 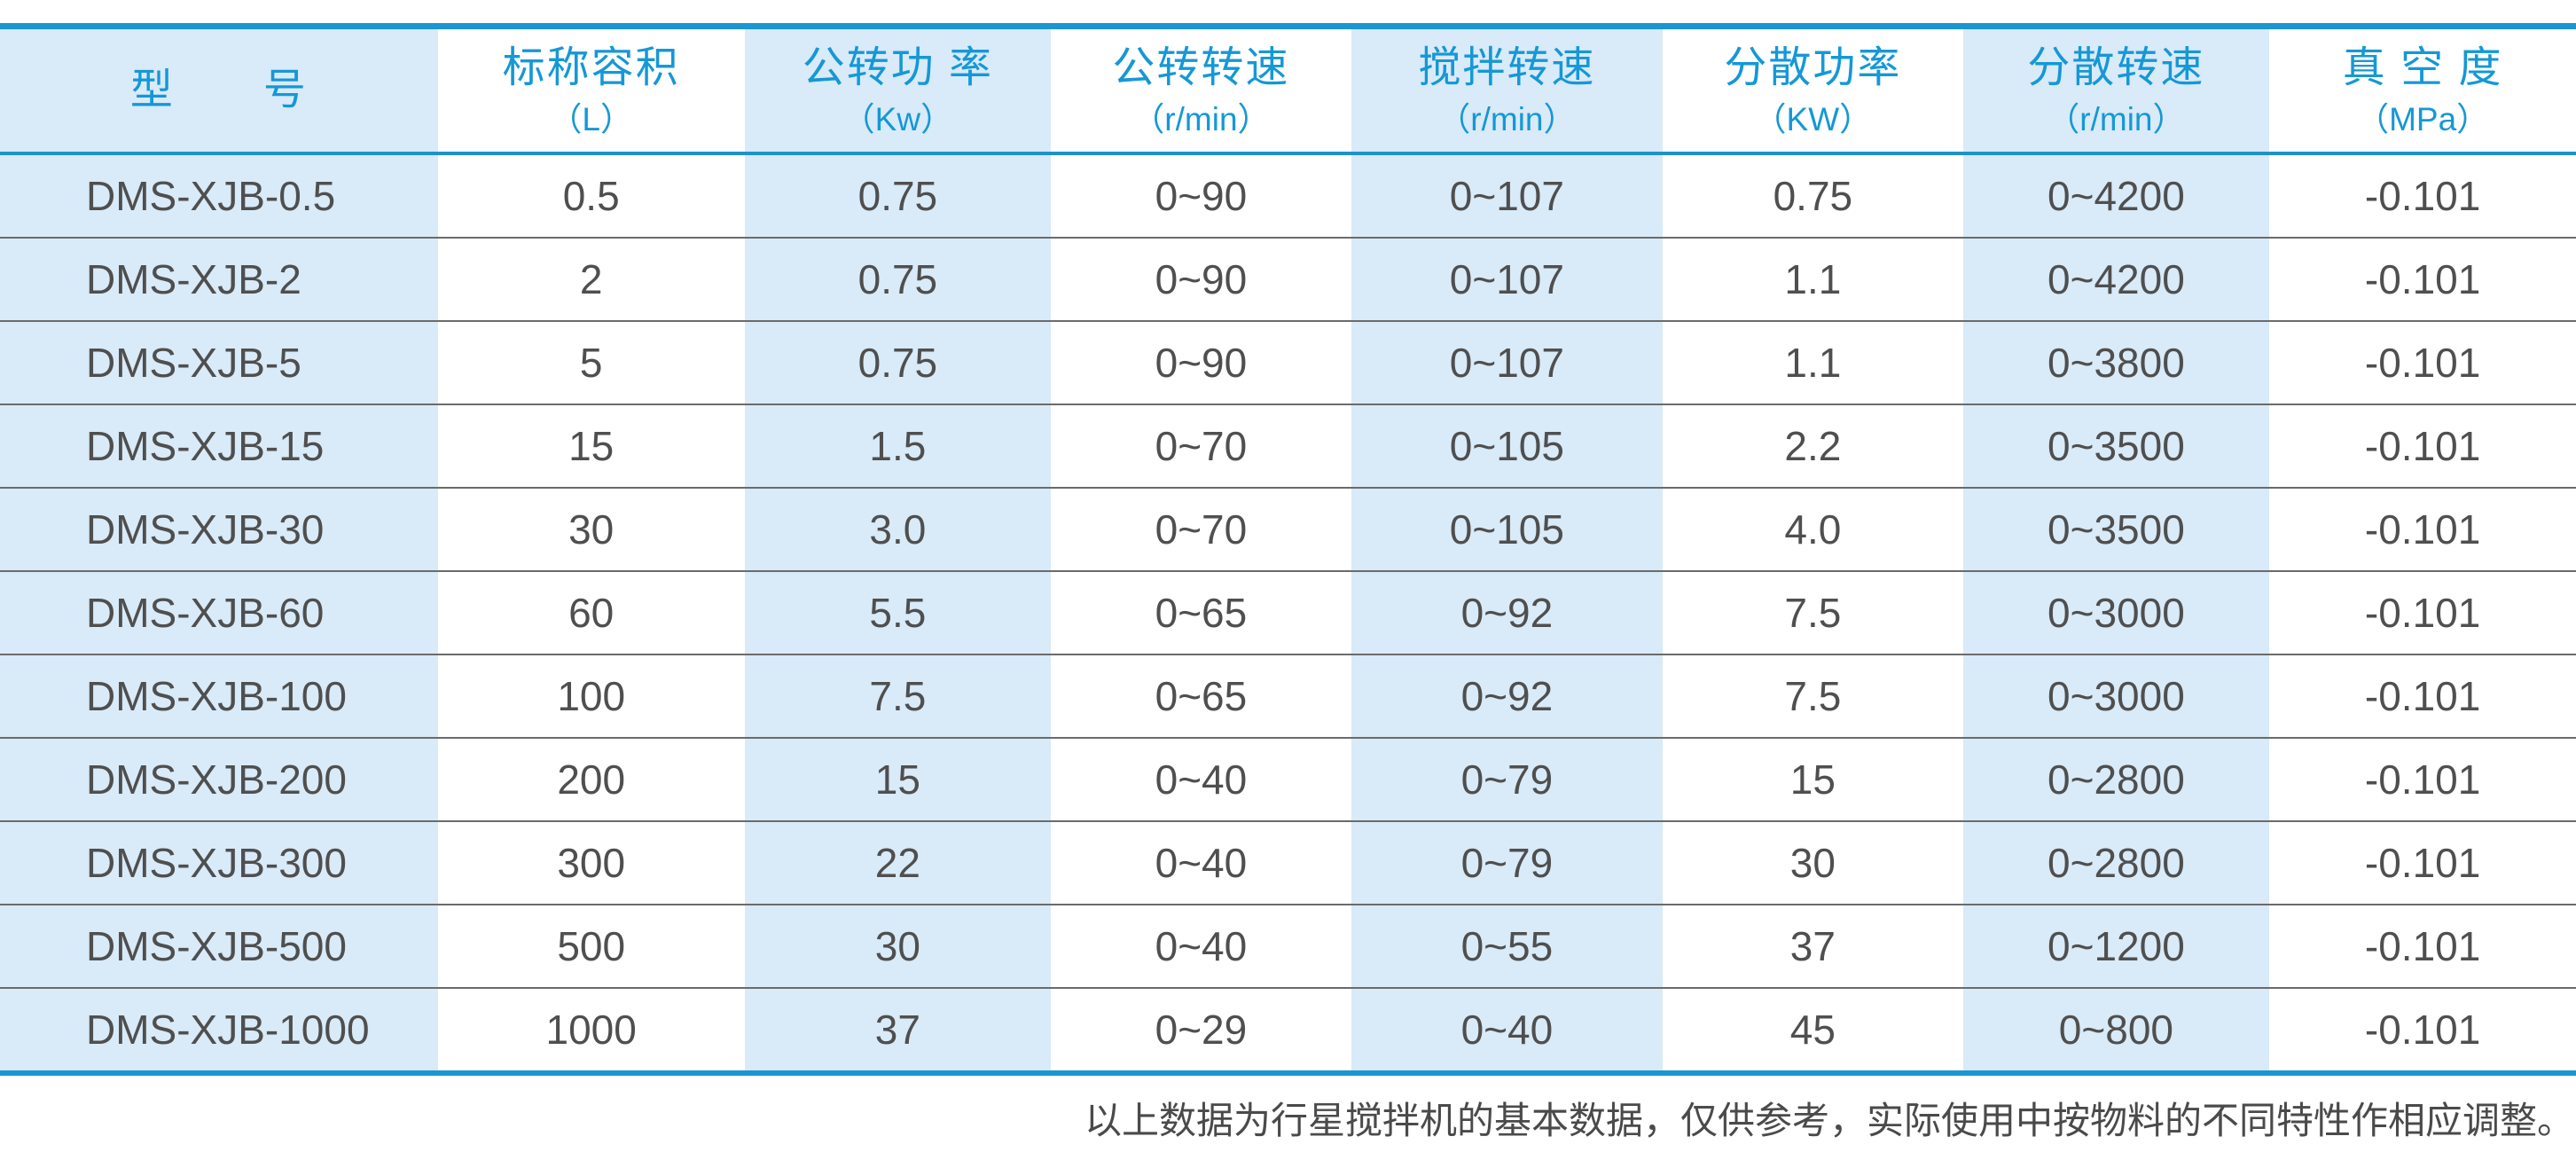 I want to click on table-row: DMS-XJB-15 15 1.5 0~70 0~105 2.2 0~3500 -0.101, so click(x=1288, y=447).